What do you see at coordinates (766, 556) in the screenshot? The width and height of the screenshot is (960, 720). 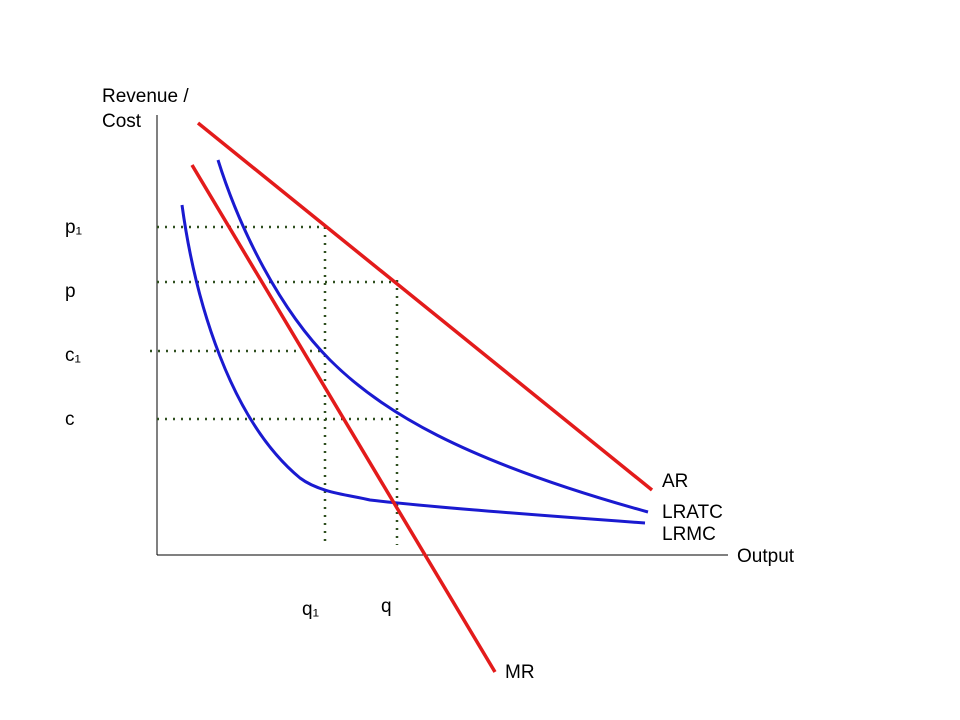 I see `x-axis-label: Output` at bounding box center [766, 556].